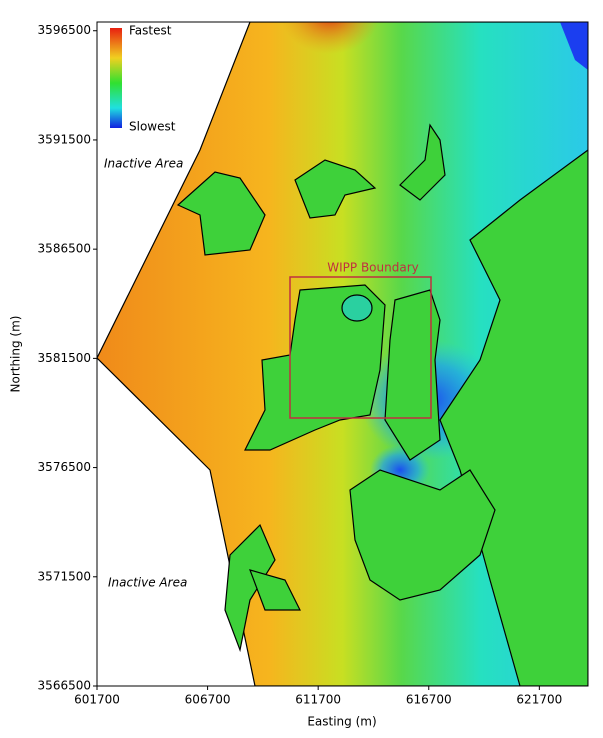 The height and width of the screenshot is (738, 603). I want to click on legend-colorbar, so click(116, 78).